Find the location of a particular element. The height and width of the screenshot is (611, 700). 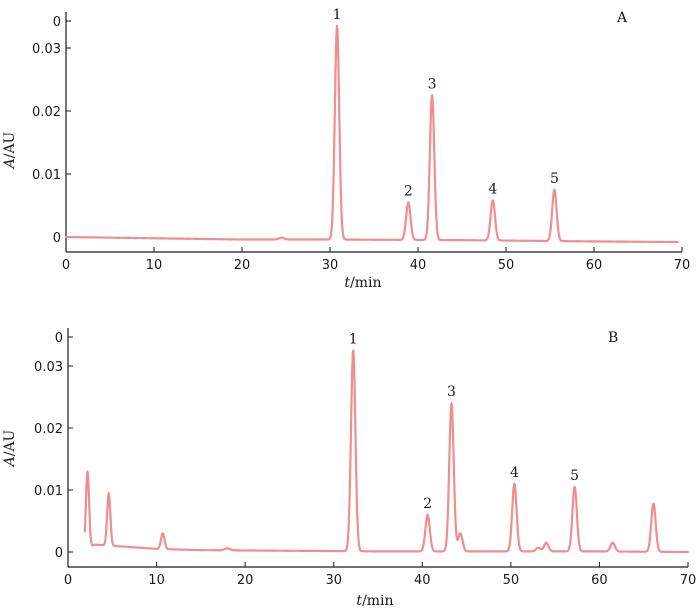

panel-label: A is located at coordinates (622, 18).